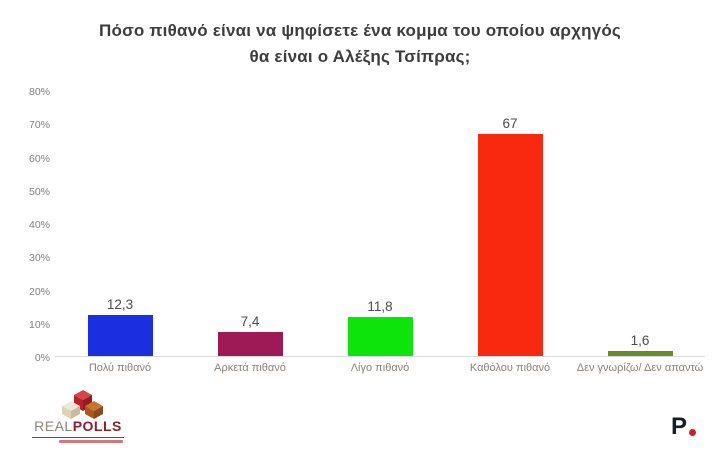  What do you see at coordinates (39, 225) in the screenshot?
I see `y-tick-label: 40%` at bounding box center [39, 225].